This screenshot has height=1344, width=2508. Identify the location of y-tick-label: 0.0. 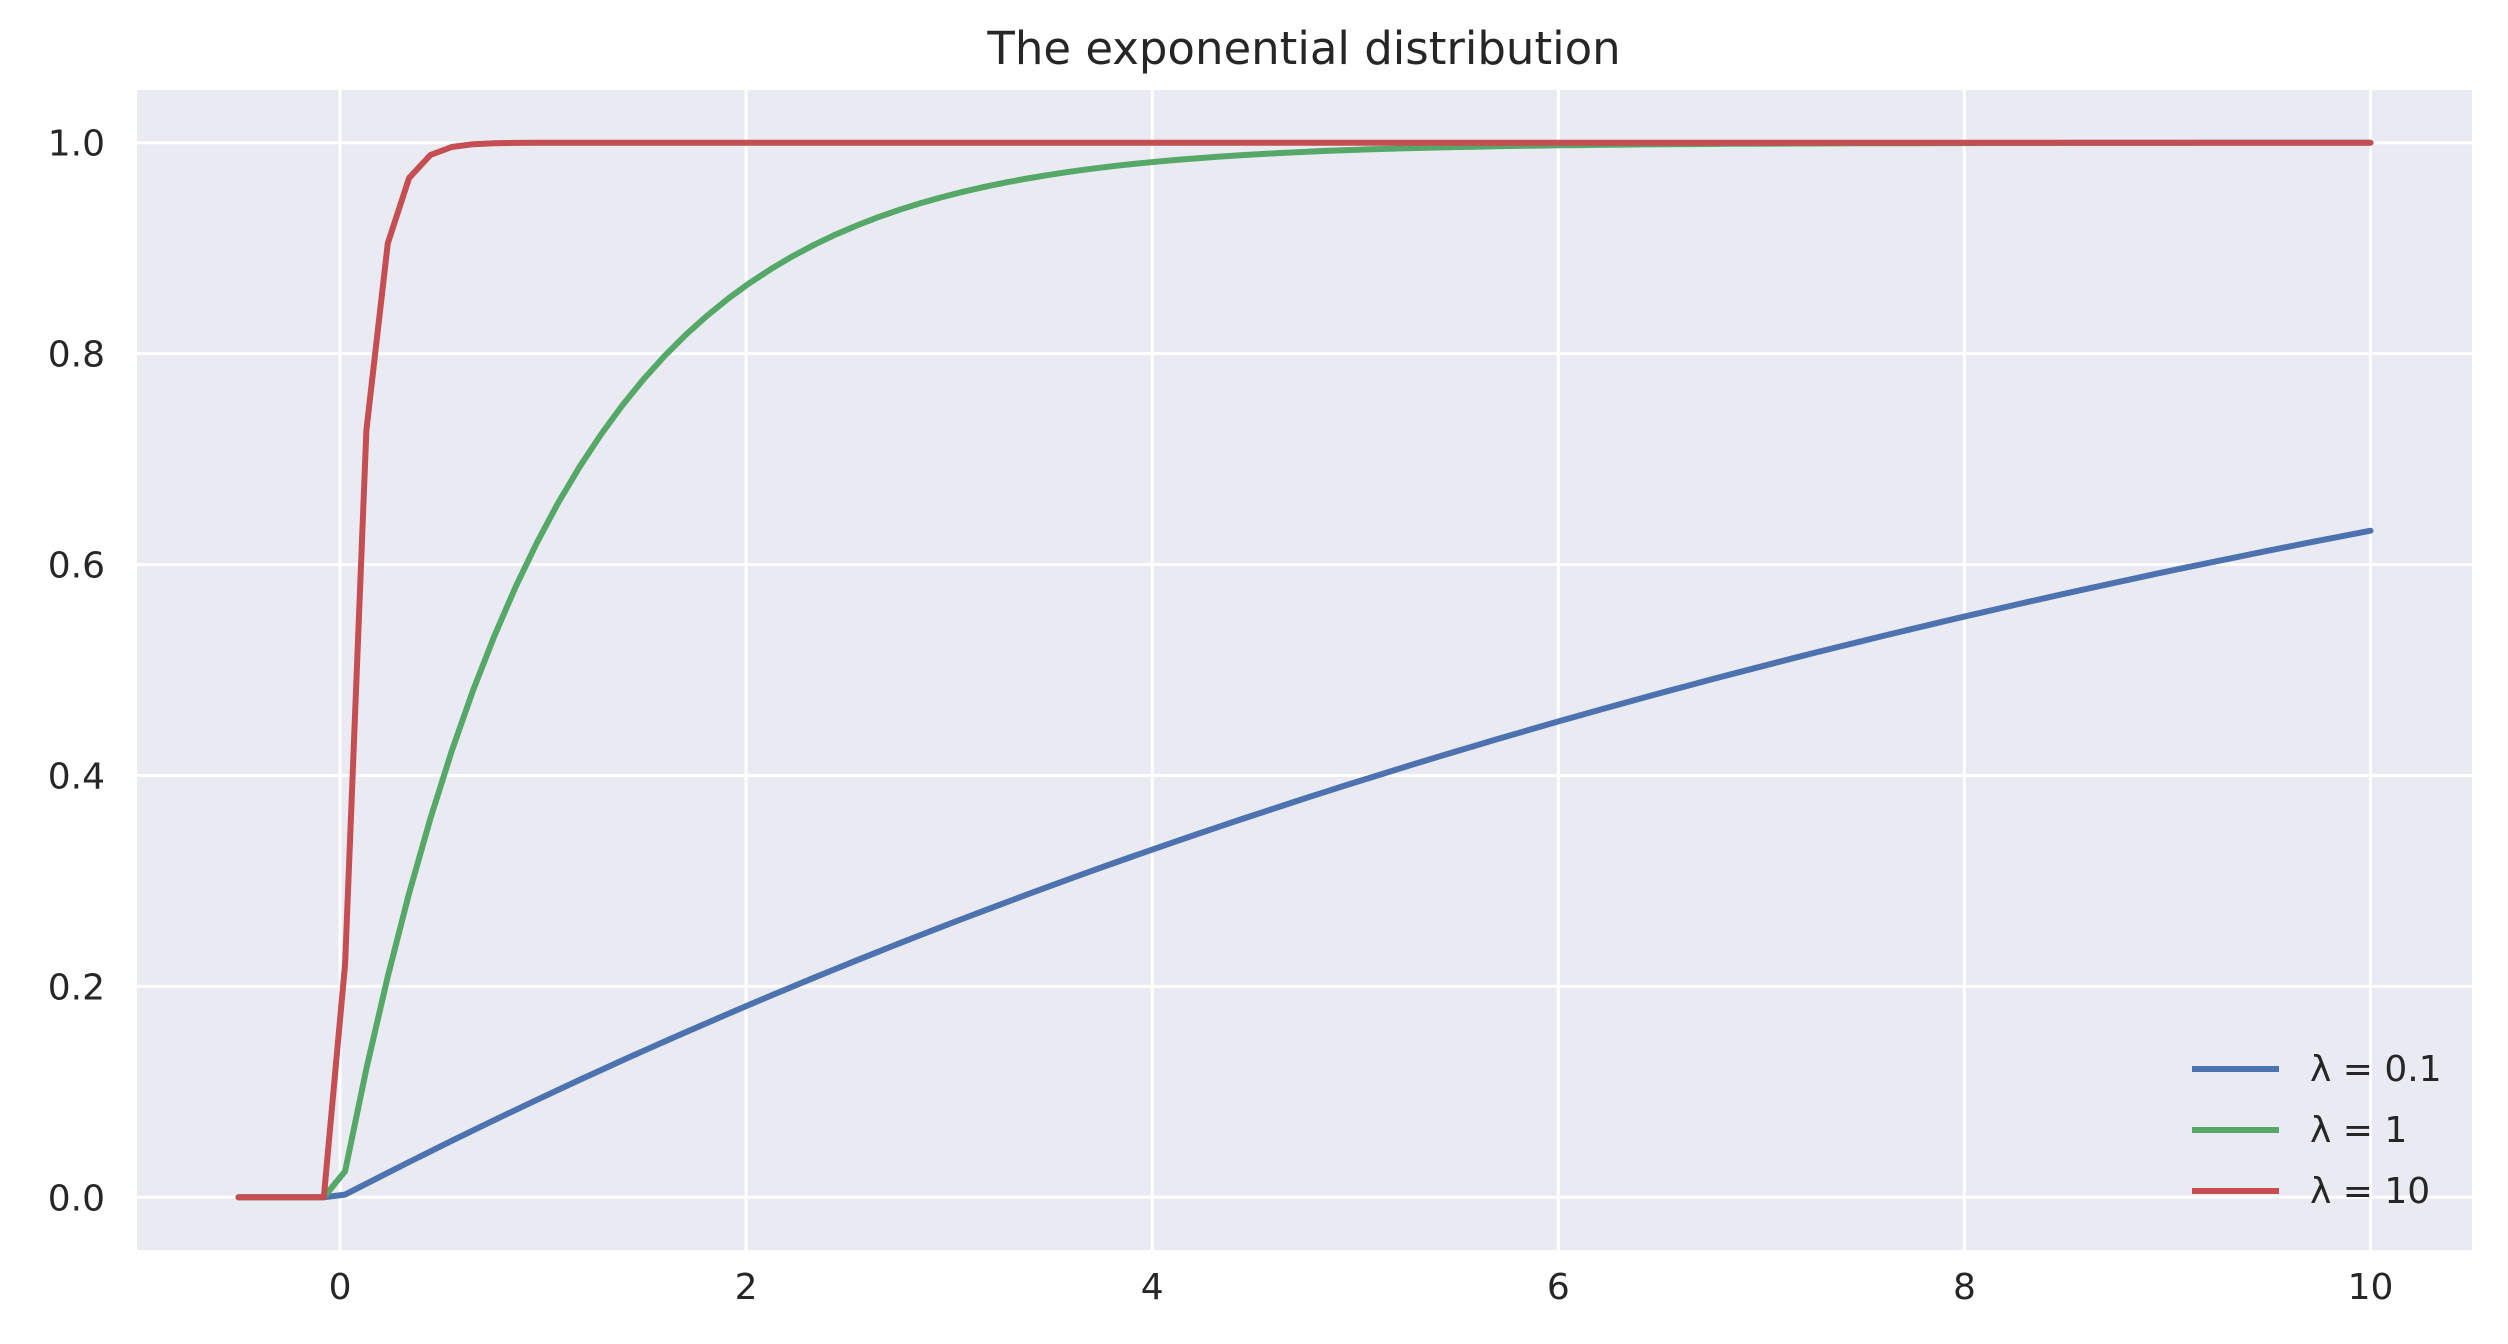
(76, 1198).